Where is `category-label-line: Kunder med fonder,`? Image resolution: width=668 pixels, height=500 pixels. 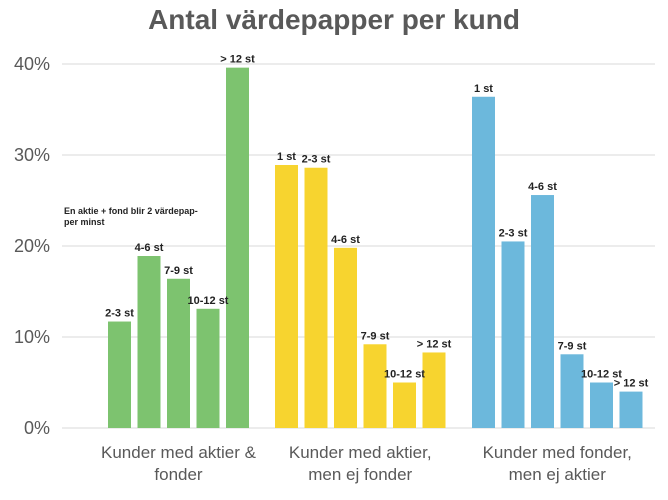 category-label-line: Kunder med fonder, is located at coordinates (557, 452).